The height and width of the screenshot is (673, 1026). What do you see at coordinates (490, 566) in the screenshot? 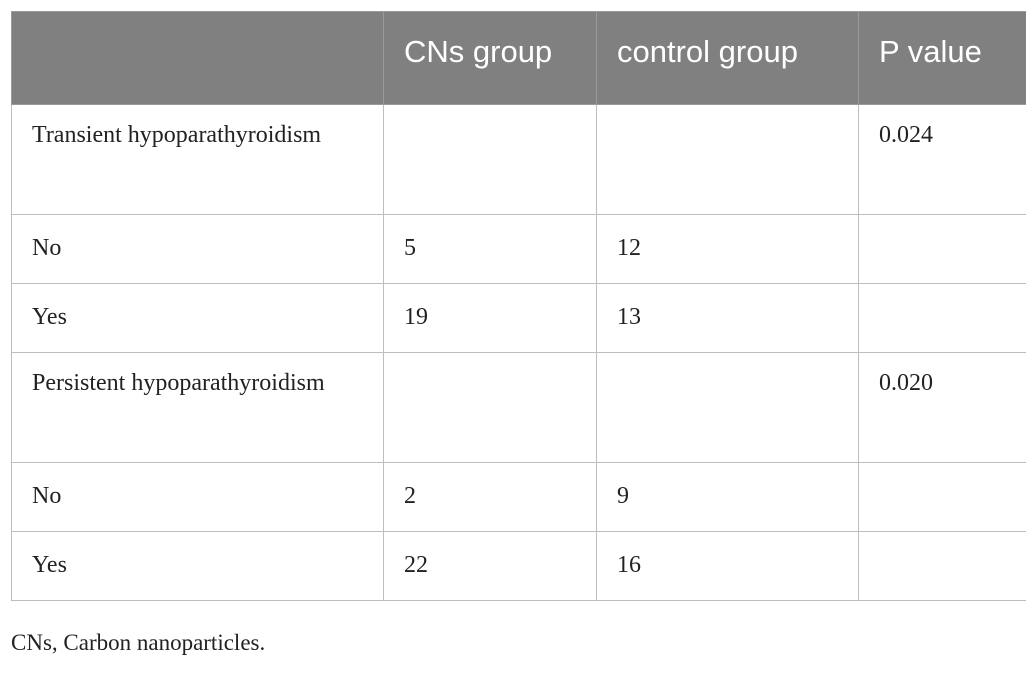
I see `cns-group-cell: 22` at bounding box center [490, 566].